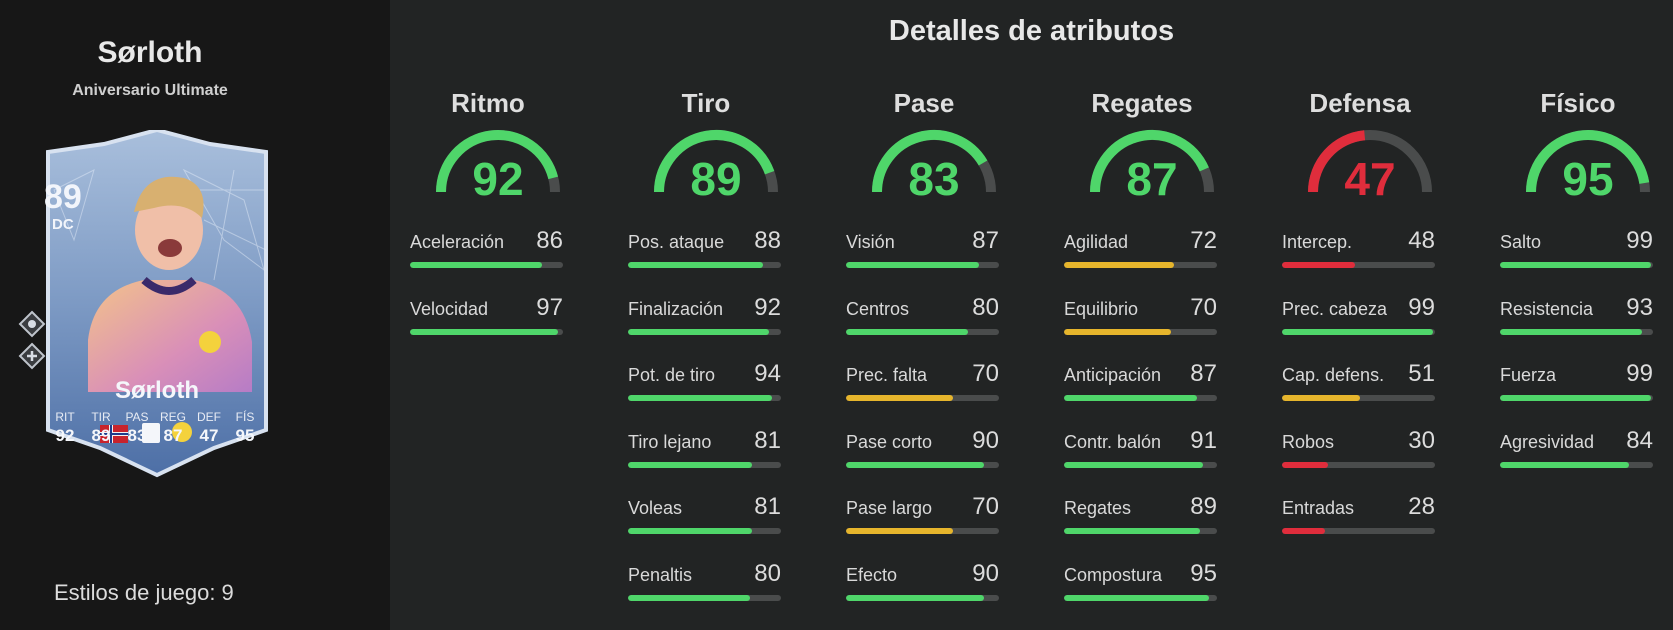 The height and width of the screenshot is (630, 1673). I want to click on attribute-value: 94, so click(767, 373).